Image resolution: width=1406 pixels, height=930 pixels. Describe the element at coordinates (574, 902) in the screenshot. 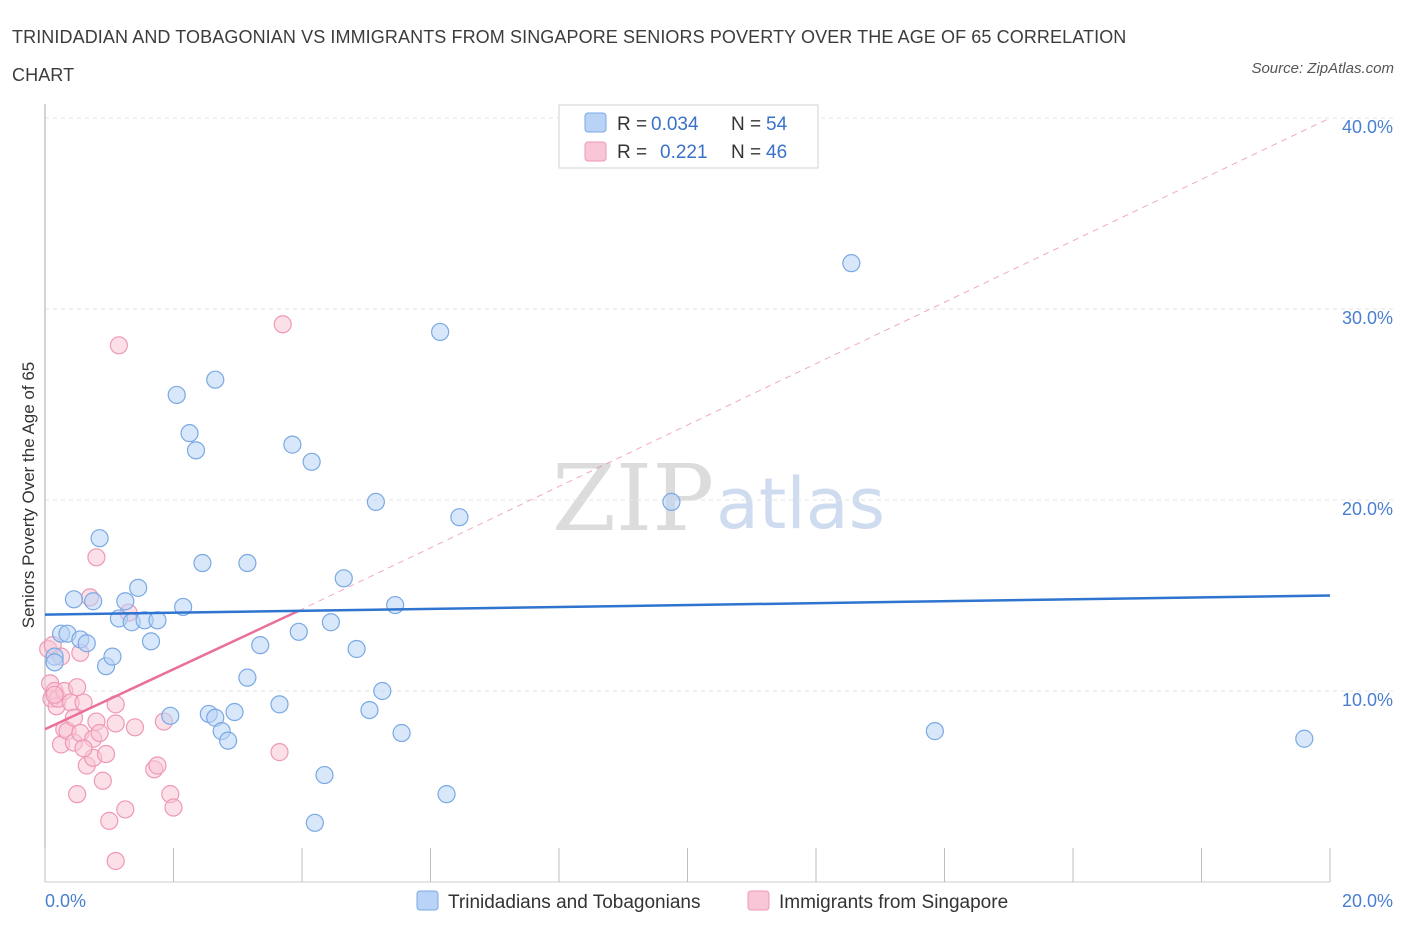

I see `bottom-legend-item-1: Trinidadians and Tobagonians` at that location.